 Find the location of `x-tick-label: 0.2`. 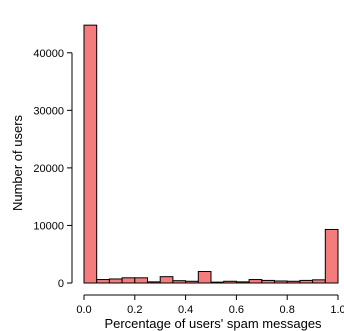

x-tick-label: 0.2 is located at coordinates (134, 310).